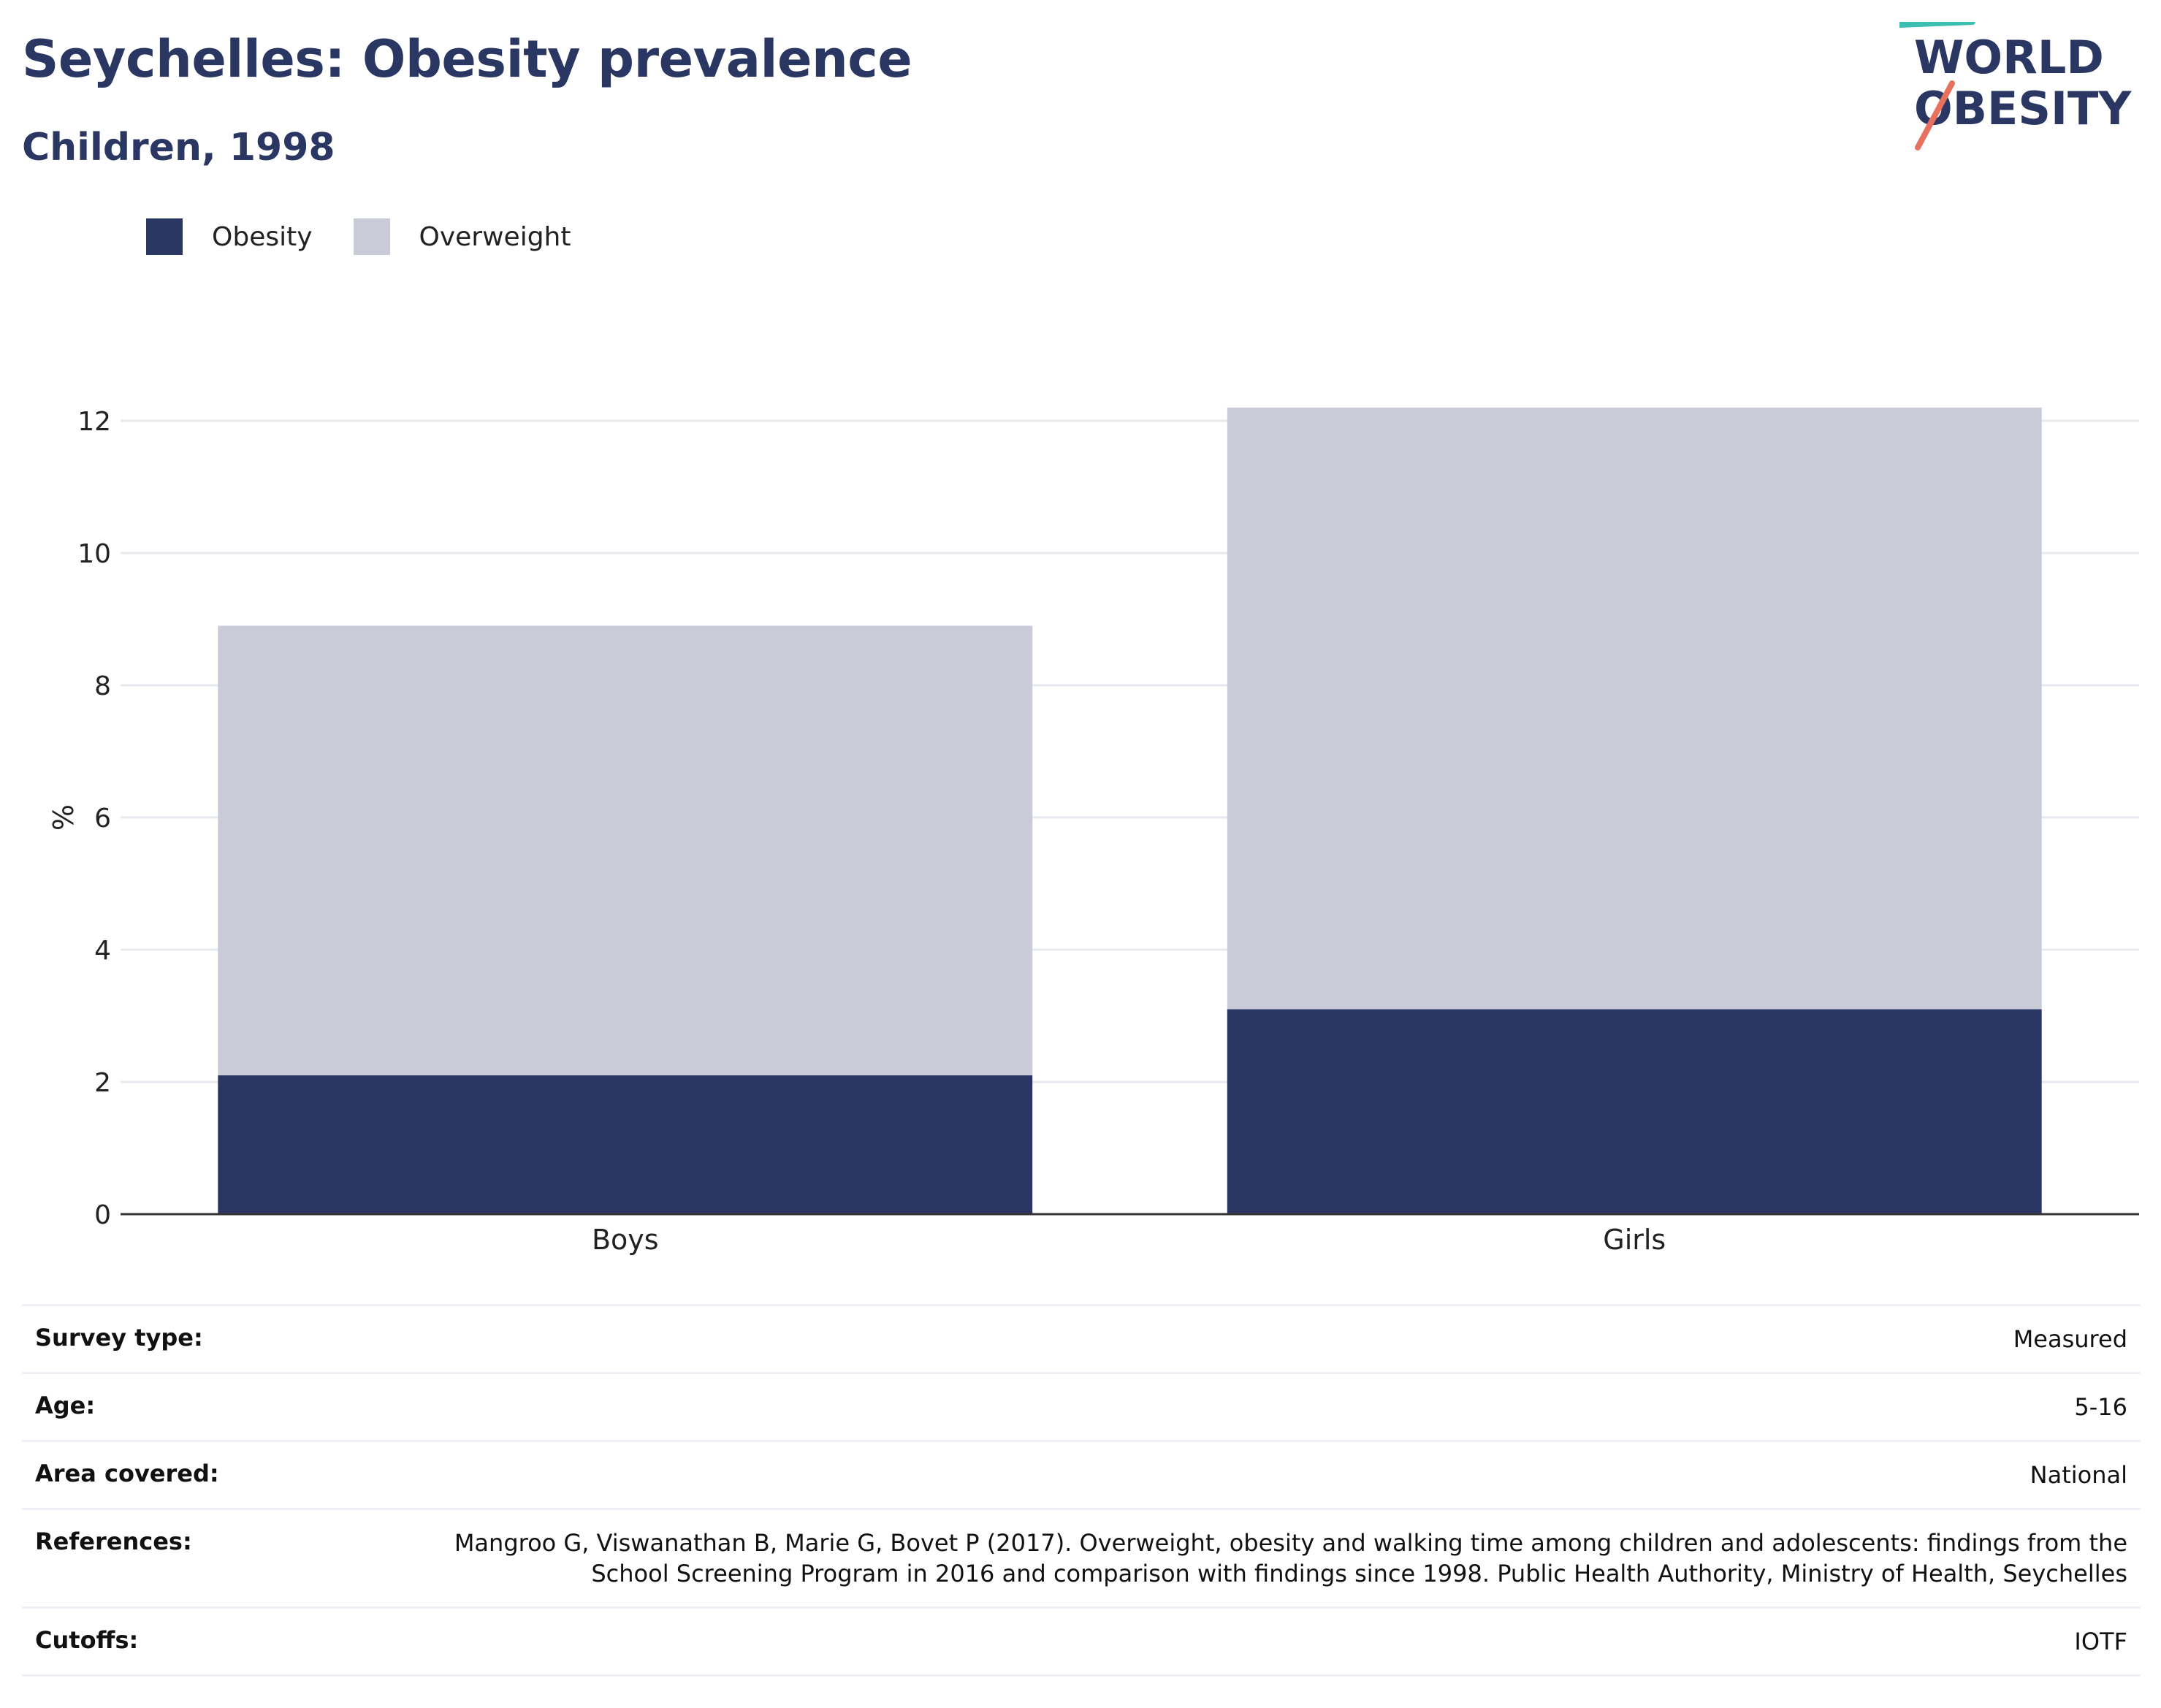  I want to click on legend-item-obesity: Obesity, so click(229, 236).